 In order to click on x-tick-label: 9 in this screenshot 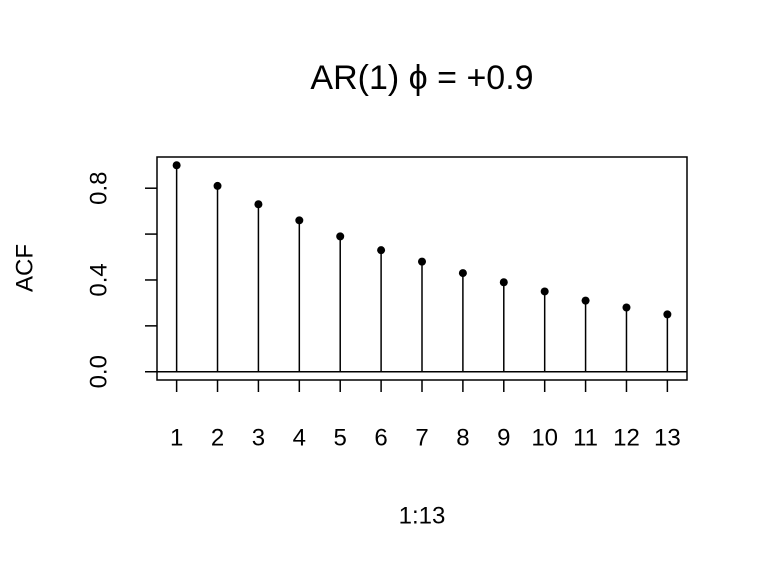, I will do `click(503, 437)`.